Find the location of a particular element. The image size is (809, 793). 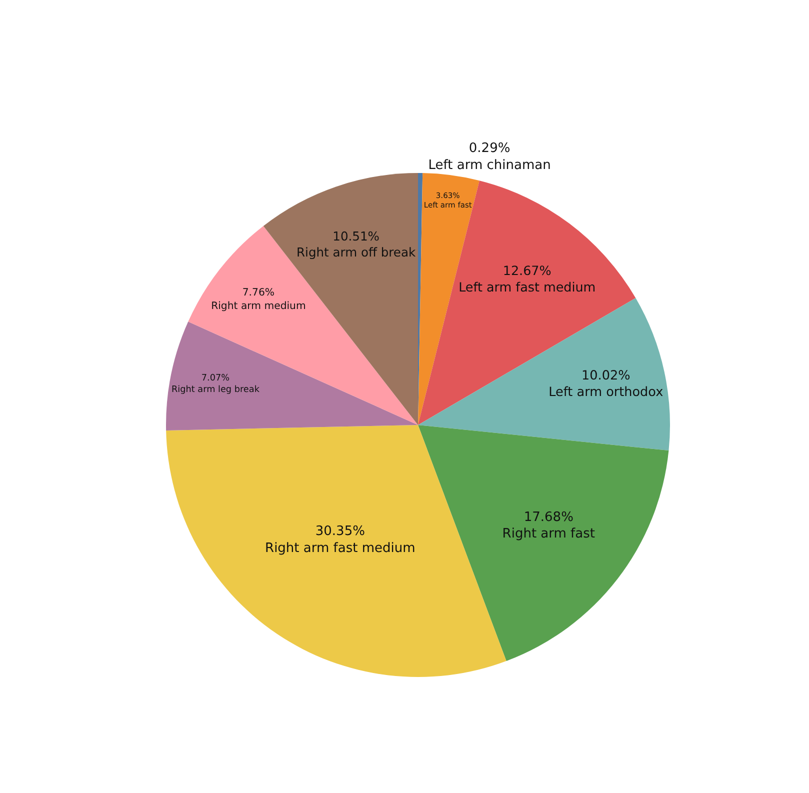

data-label: 30.35% is located at coordinates (340, 531).